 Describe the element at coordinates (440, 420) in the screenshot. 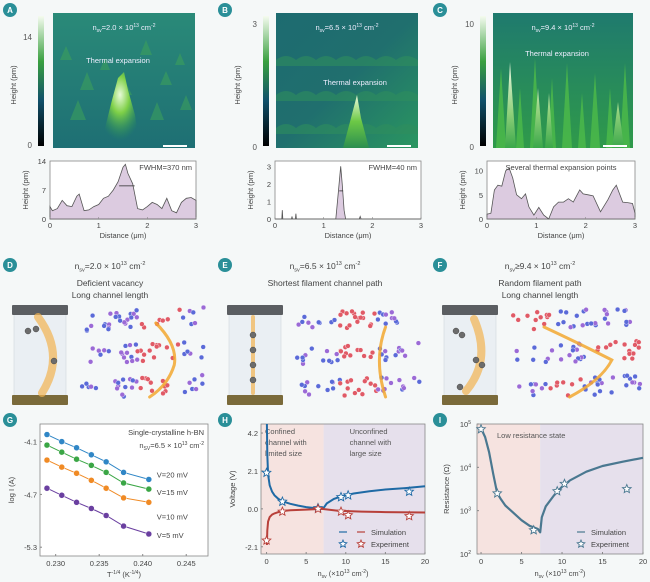

I see `panel-badge-i: I` at that location.